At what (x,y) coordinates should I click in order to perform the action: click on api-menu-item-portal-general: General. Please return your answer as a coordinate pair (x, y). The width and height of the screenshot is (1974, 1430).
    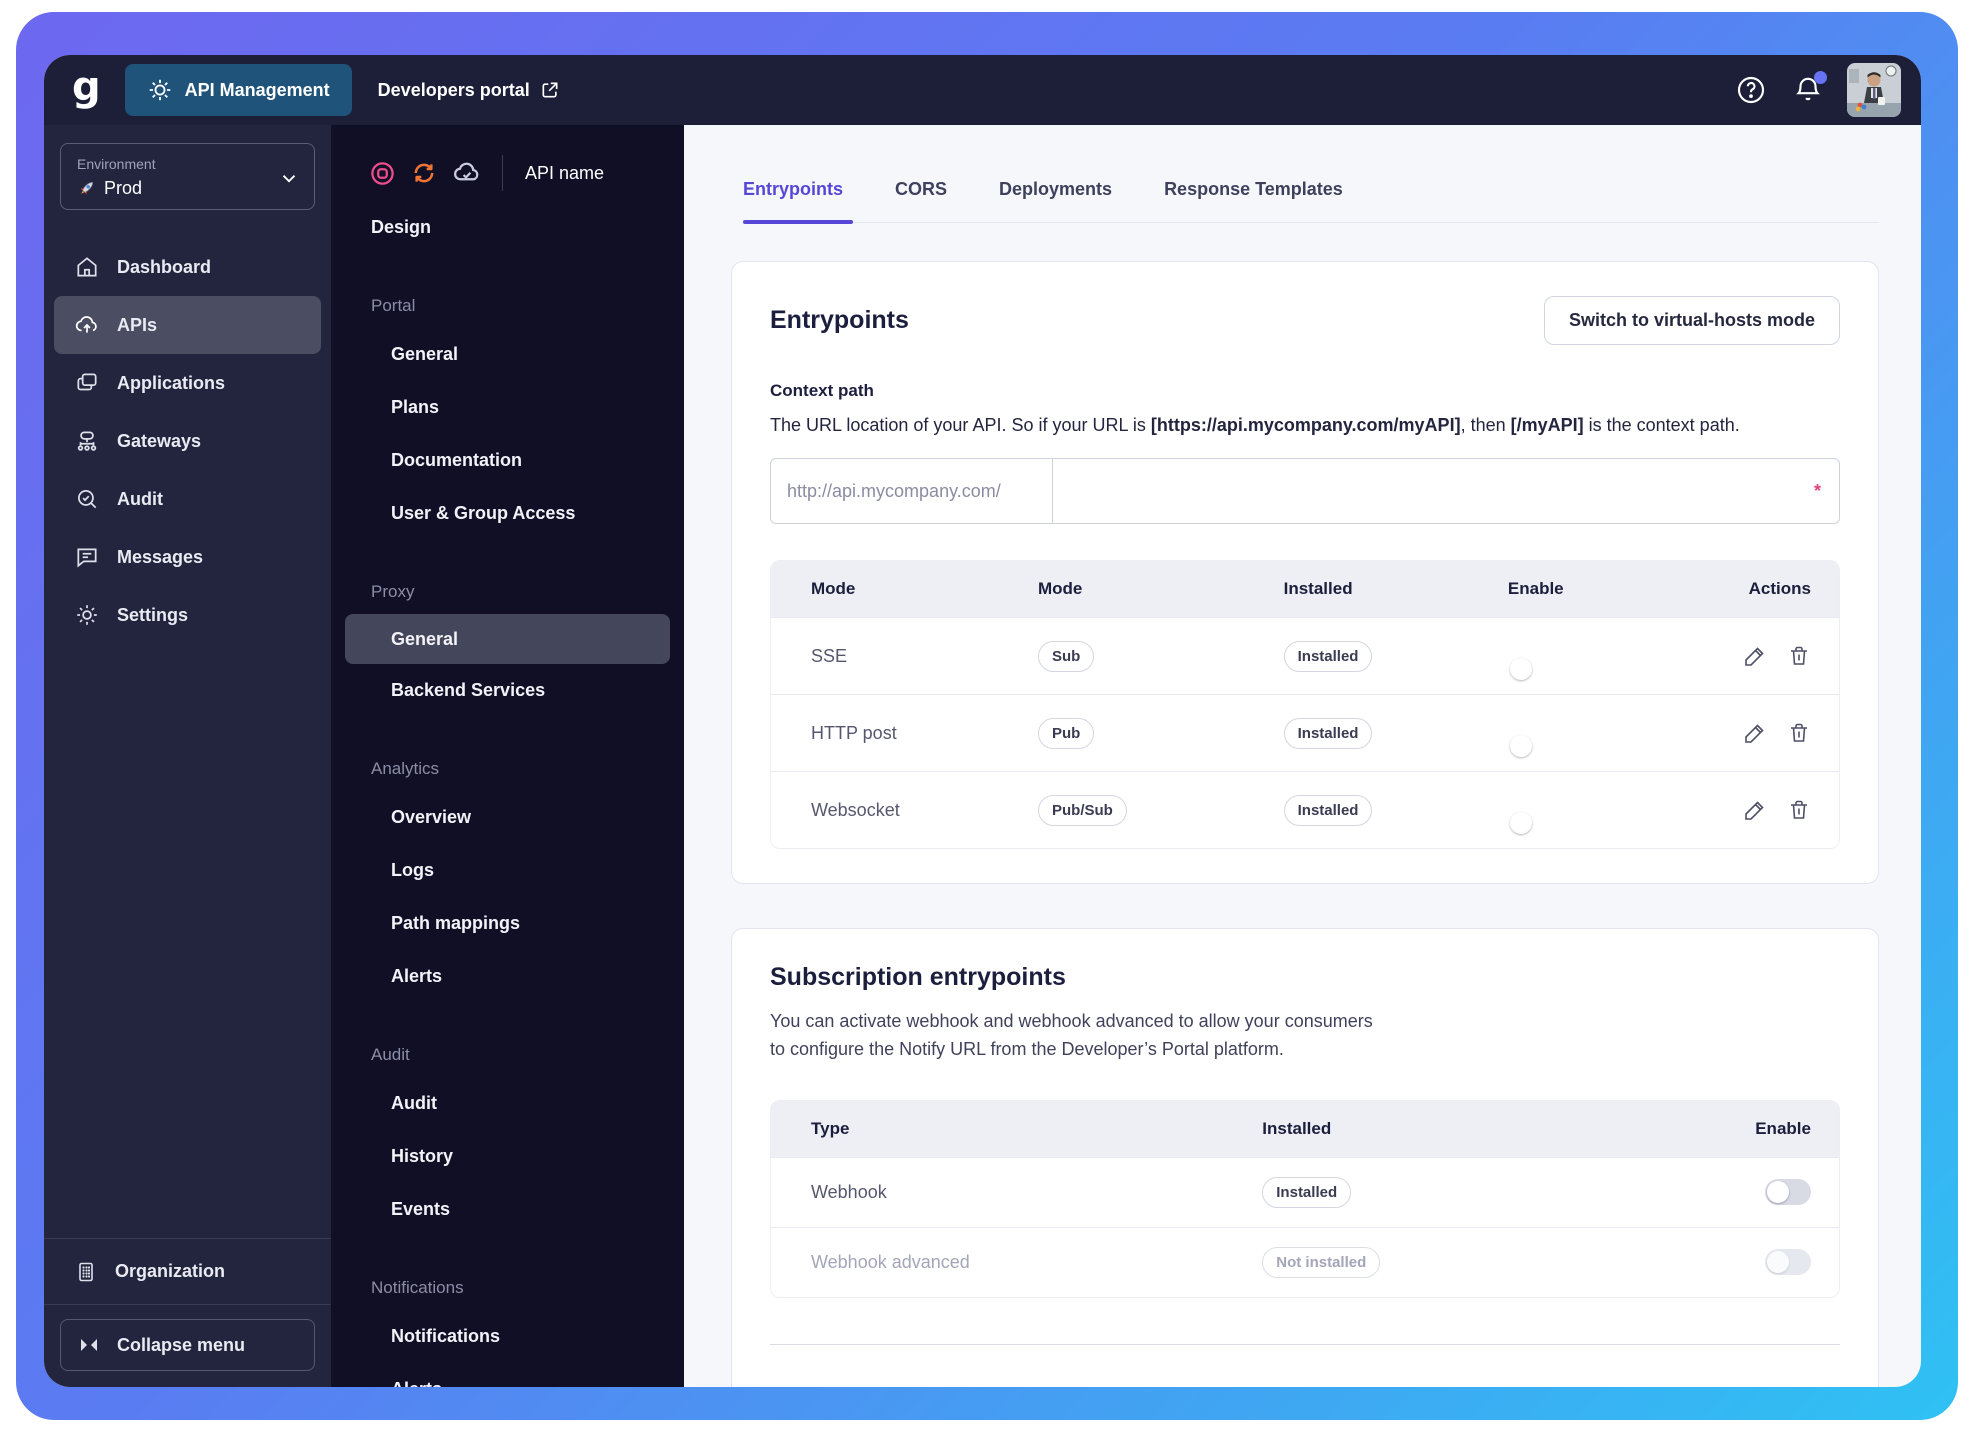
    Looking at the image, I should click on (425, 354).